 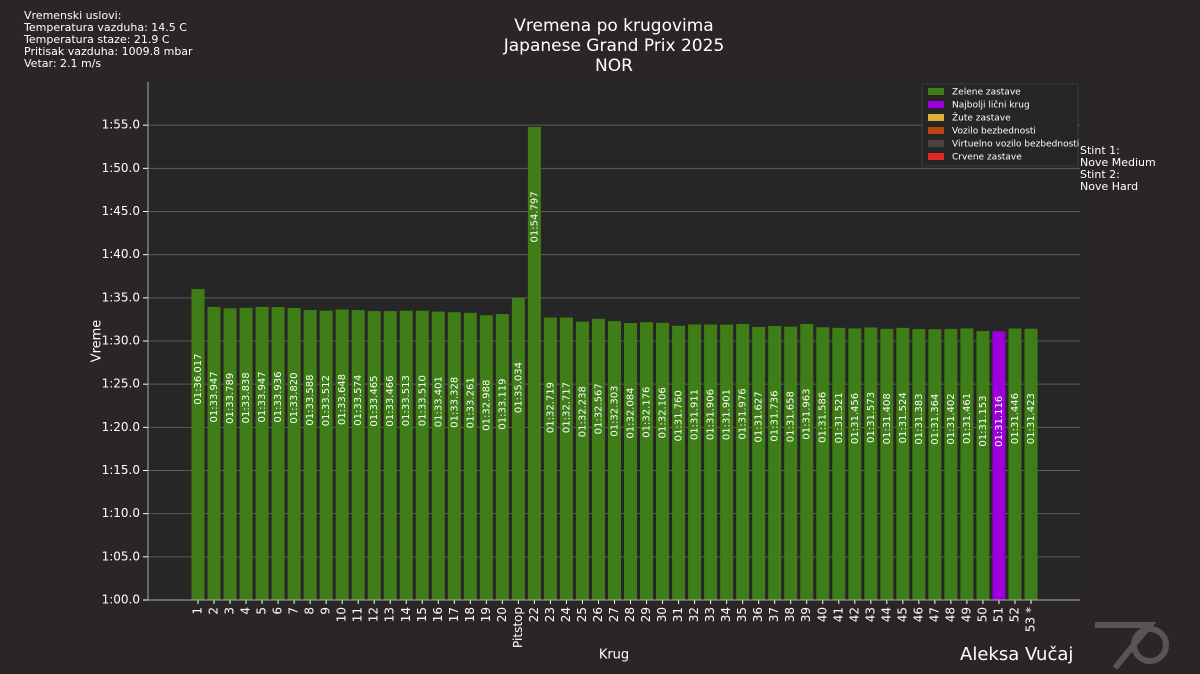 I want to click on x-tick-label: 38, so click(x=790, y=614).